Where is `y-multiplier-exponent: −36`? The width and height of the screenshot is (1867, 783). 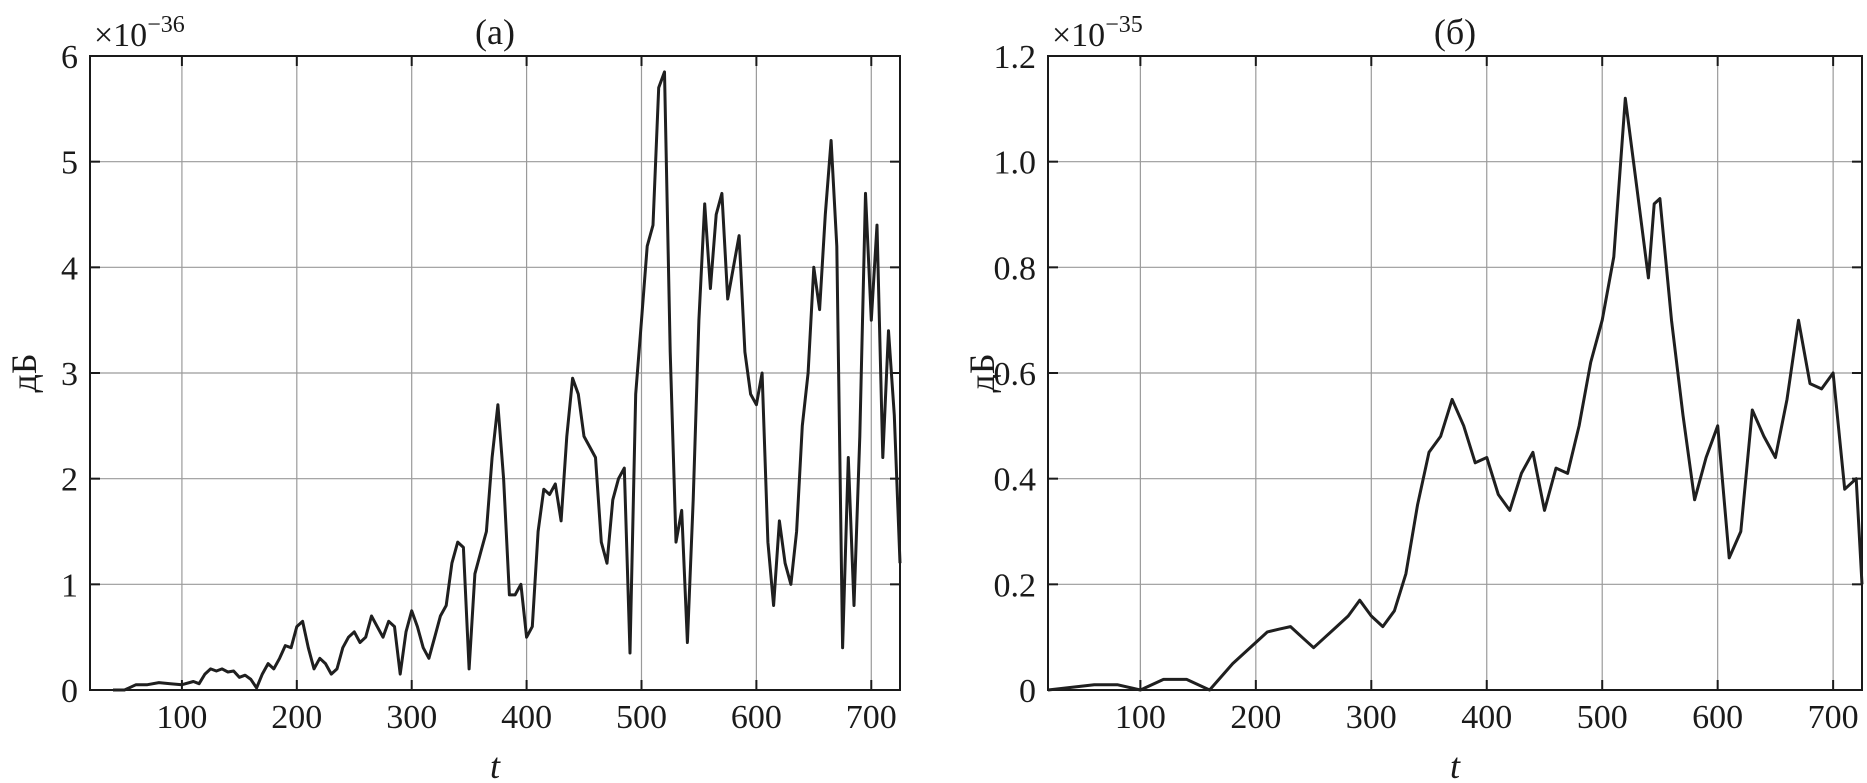 y-multiplier-exponent: −36 is located at coordinates (166, 25).